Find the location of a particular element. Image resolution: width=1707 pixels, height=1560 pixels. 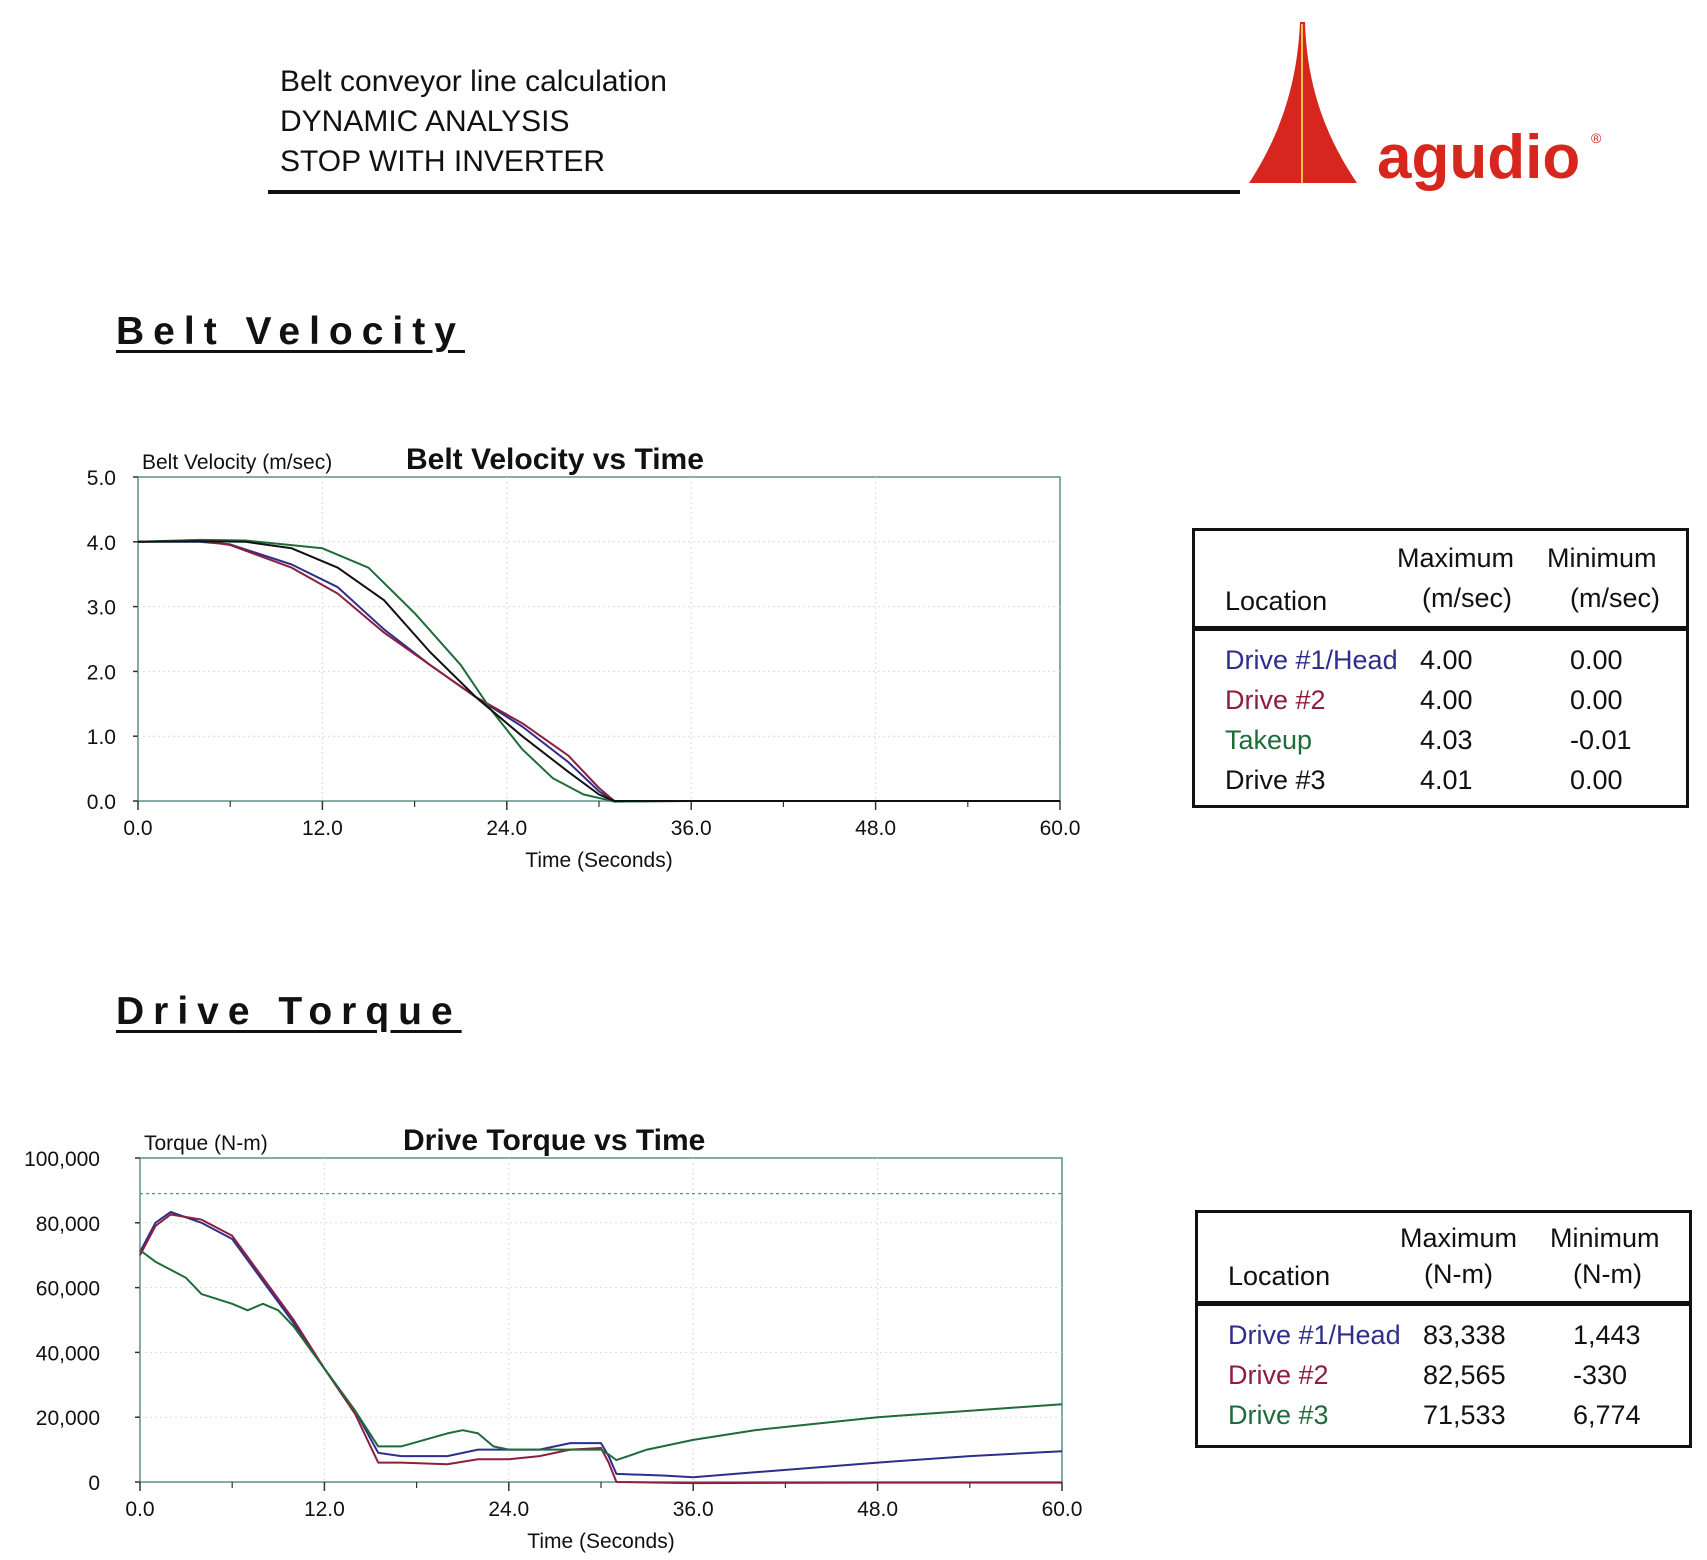

torque-min-cell: 1,443 is located at coordinates (1607, 1335).